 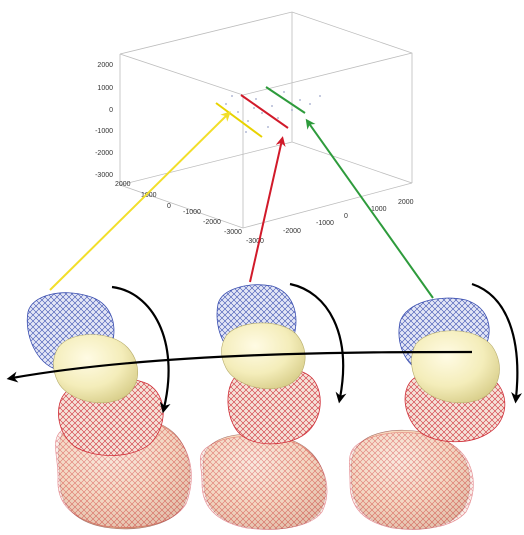 I want to click on plot-line-yellow, so click(x=239, y=120).